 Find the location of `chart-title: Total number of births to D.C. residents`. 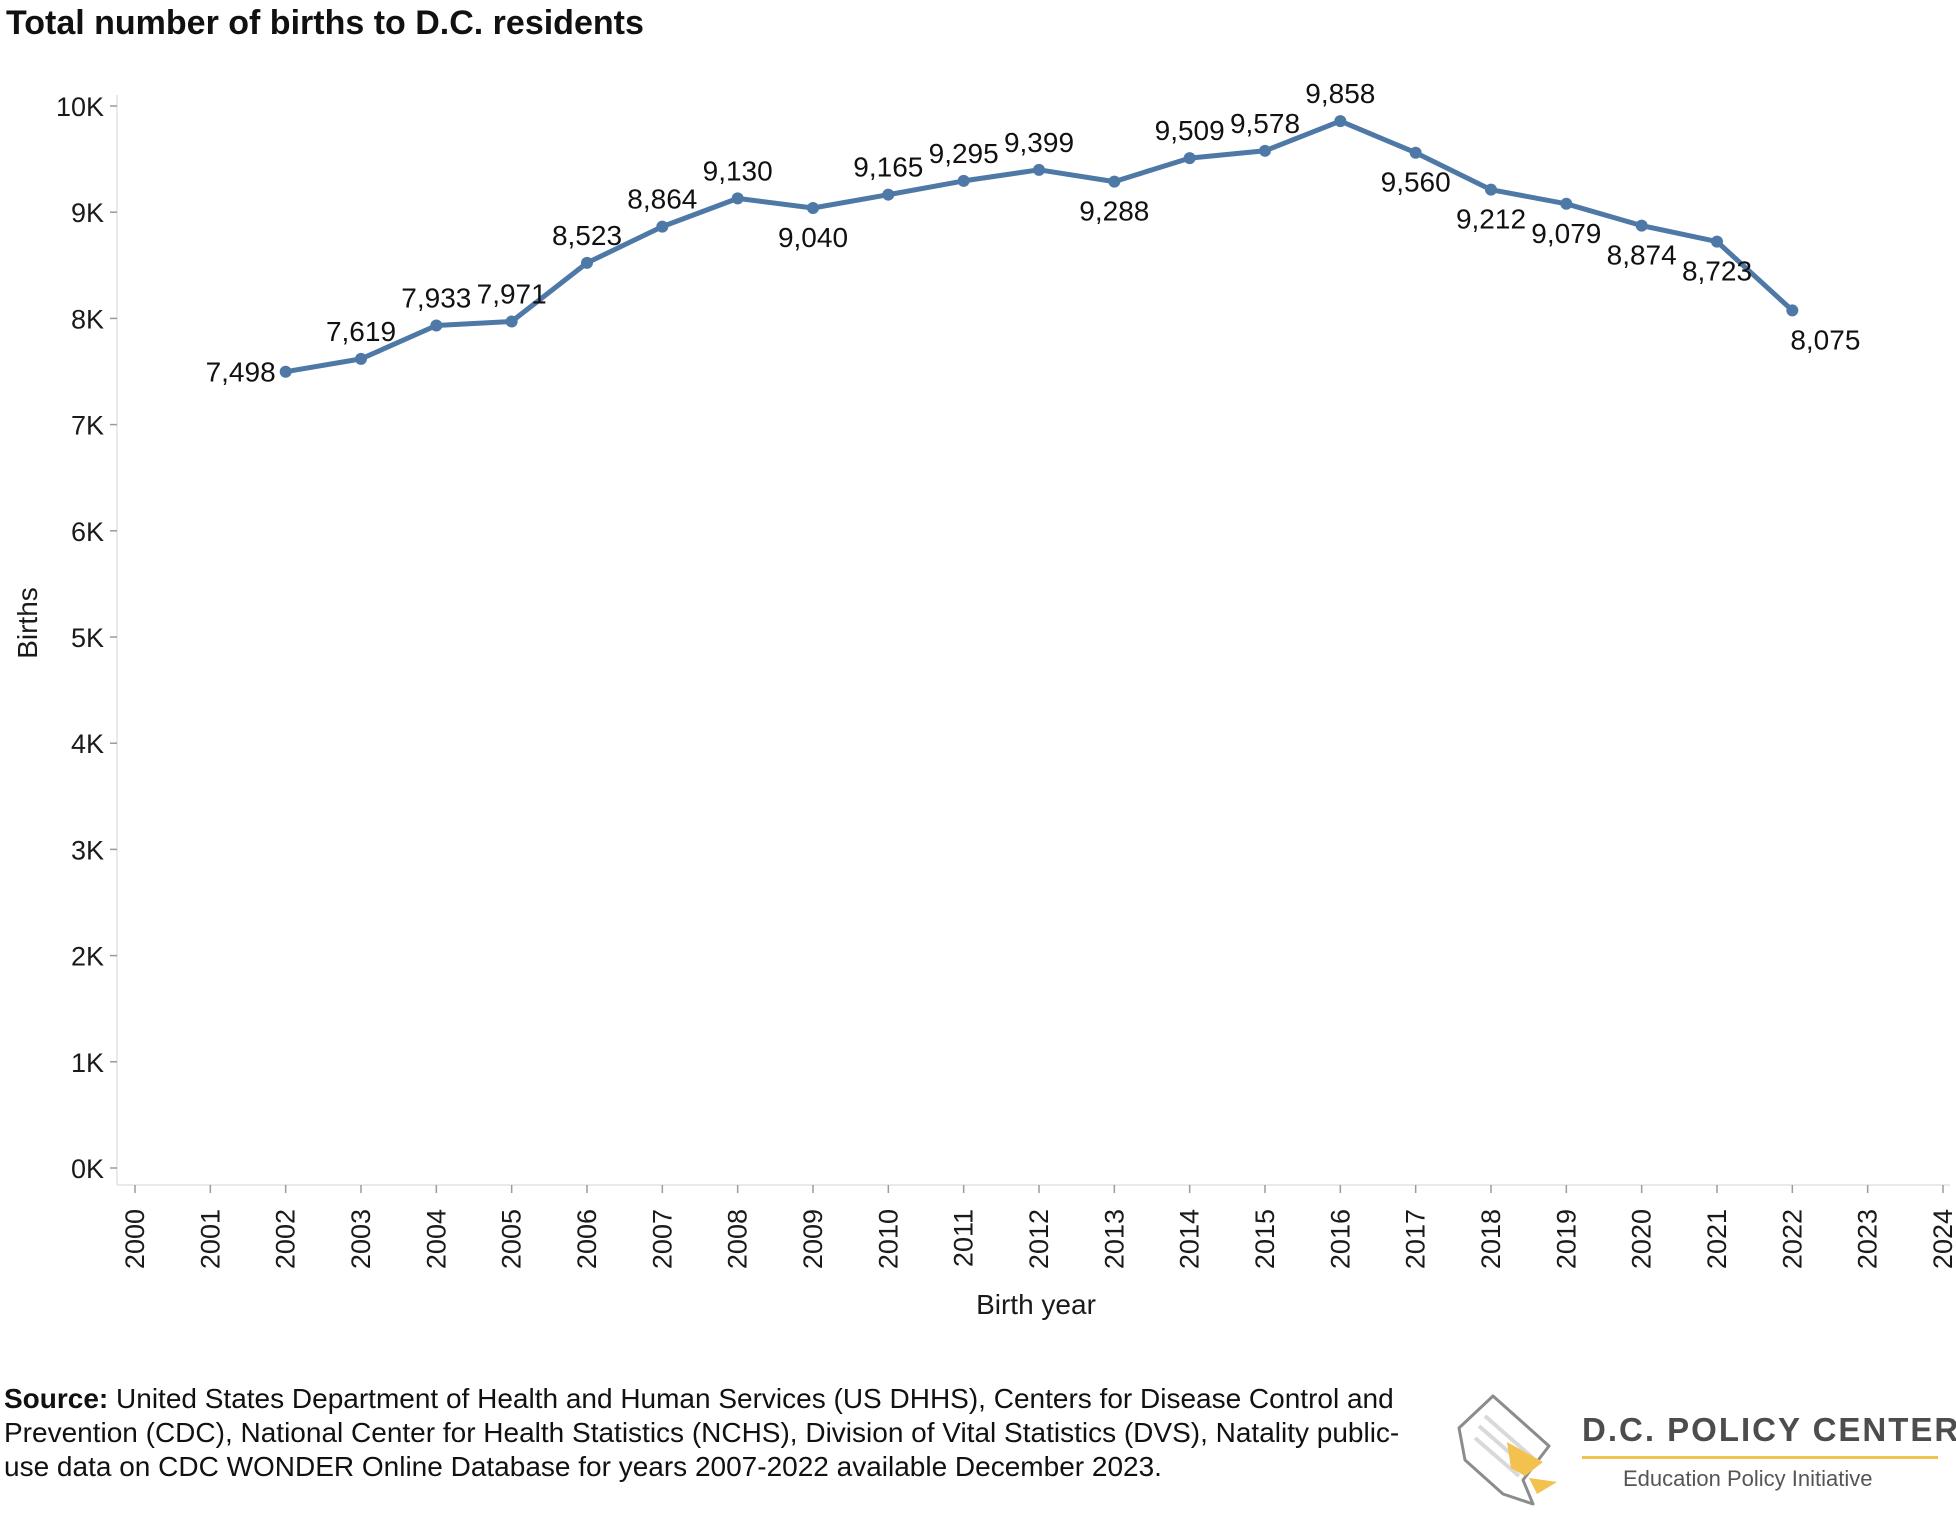

chart-title: Total number of births to D.C. residents is located at coordinates (325, 23).